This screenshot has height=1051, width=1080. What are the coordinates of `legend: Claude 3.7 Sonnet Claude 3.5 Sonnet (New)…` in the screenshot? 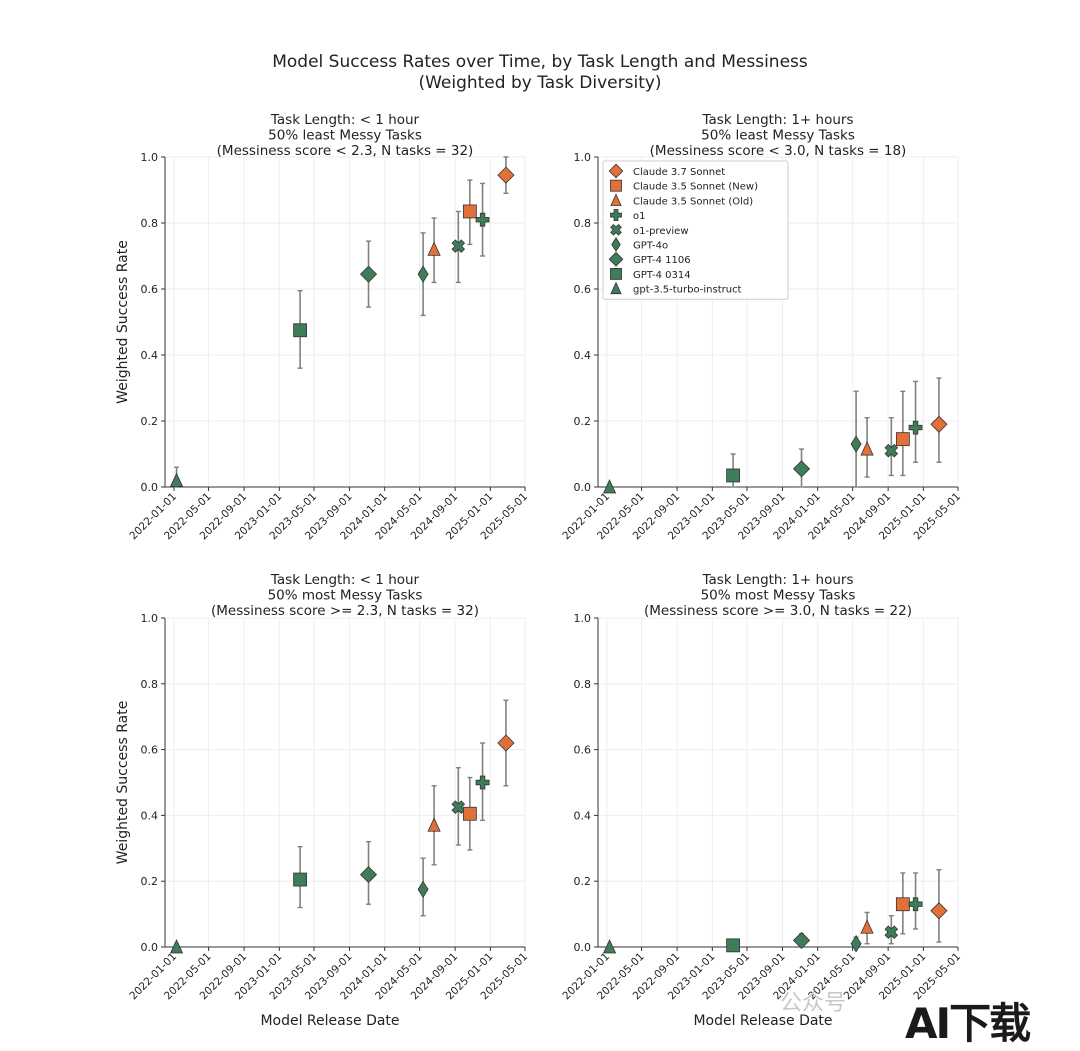 It's located at (695, 230).